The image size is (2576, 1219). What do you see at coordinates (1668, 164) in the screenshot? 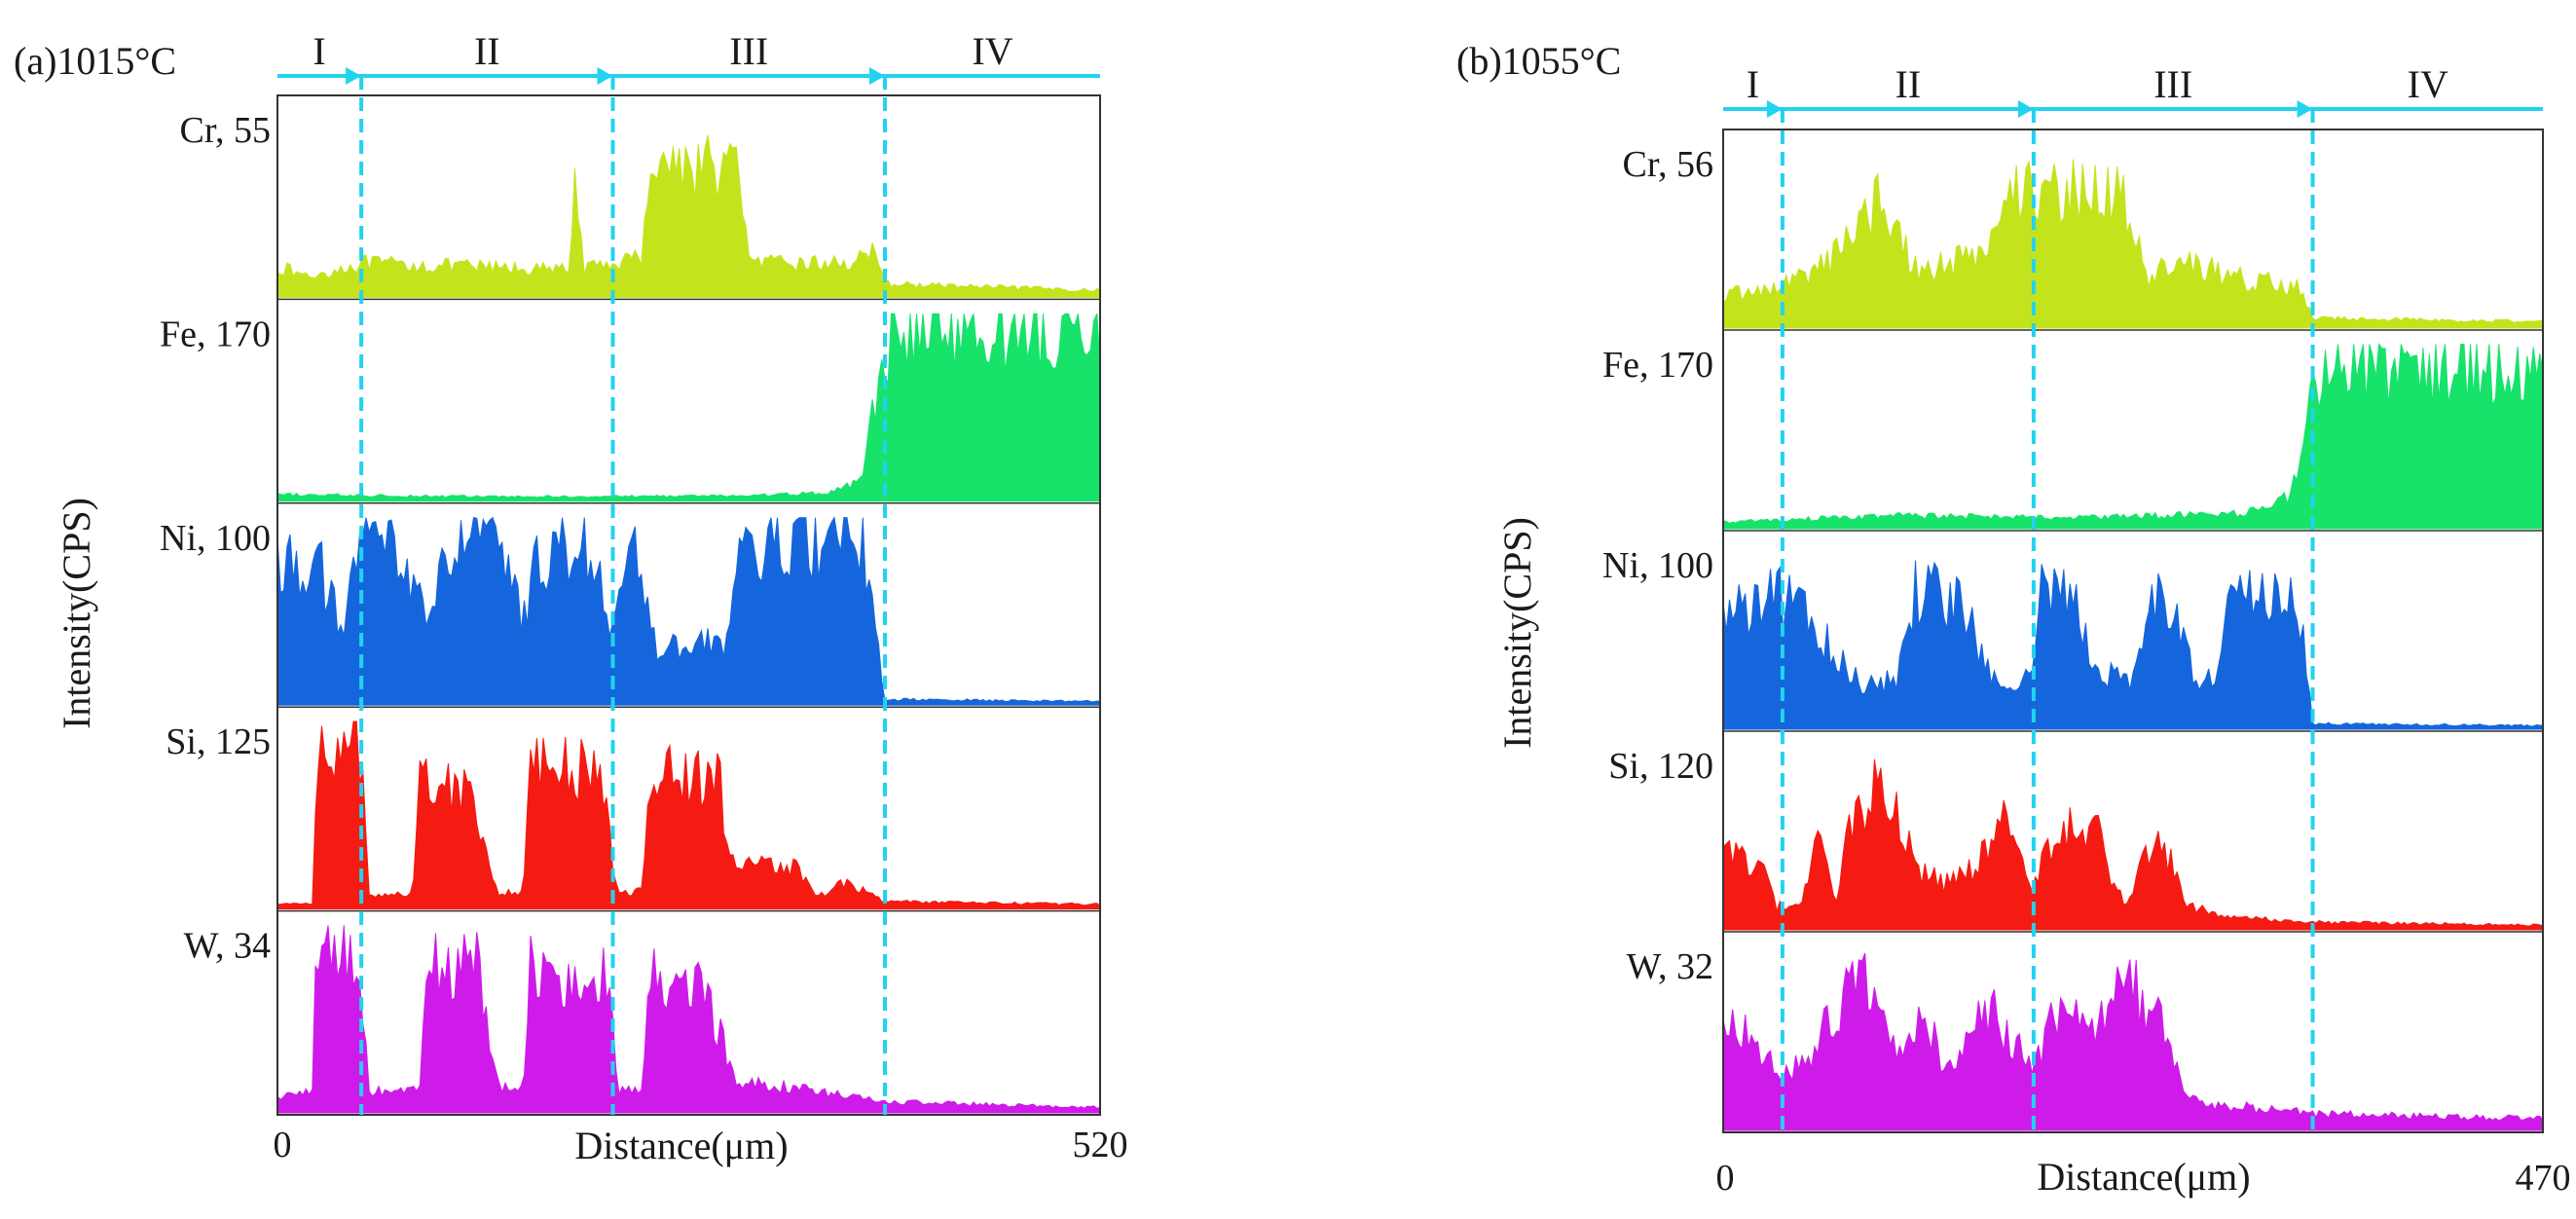
I see `series-label-cr-1: Cr, 56` at bounding box center [1668, 164].